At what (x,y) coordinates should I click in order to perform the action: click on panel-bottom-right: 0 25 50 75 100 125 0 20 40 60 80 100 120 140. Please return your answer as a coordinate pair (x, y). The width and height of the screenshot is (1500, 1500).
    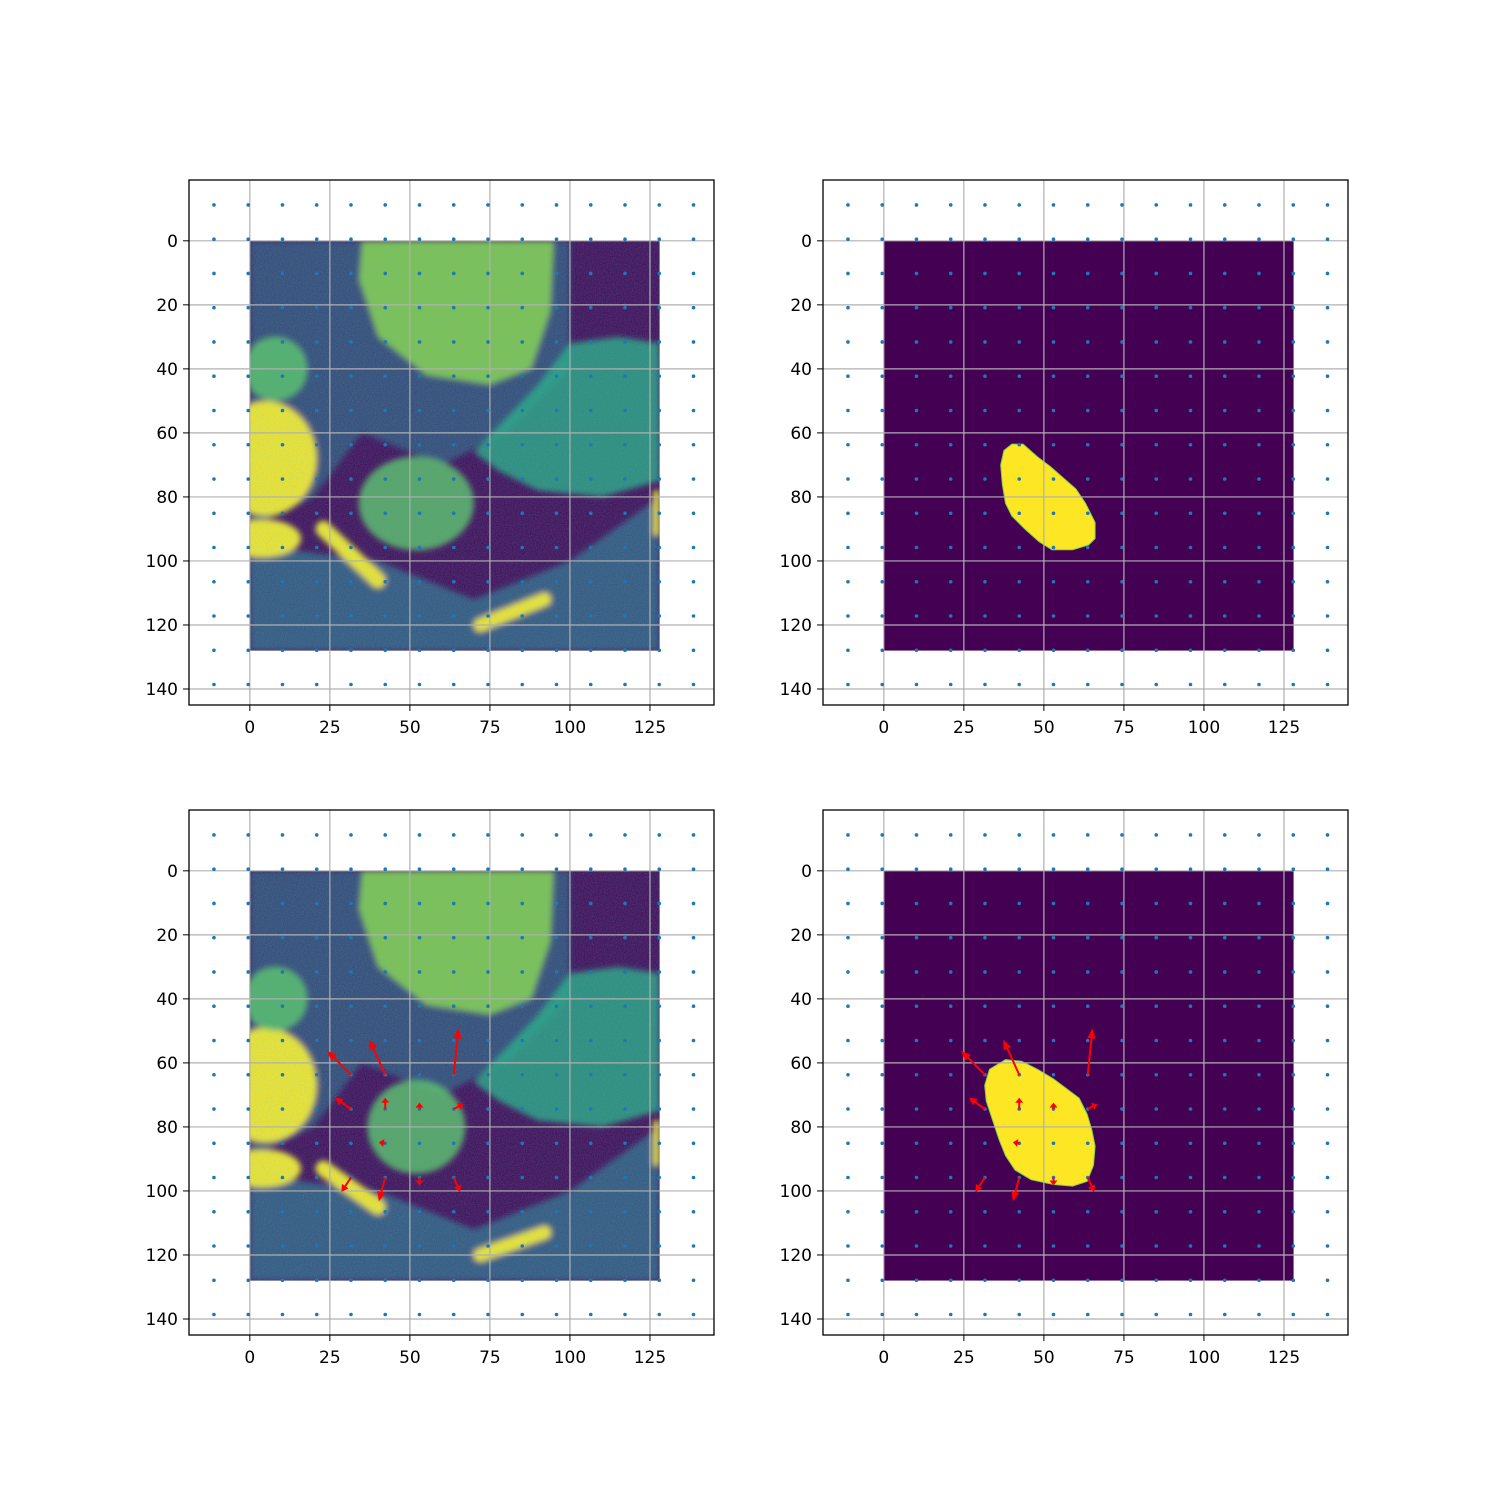
    Looking at the image, I should click on (1064, 1088).